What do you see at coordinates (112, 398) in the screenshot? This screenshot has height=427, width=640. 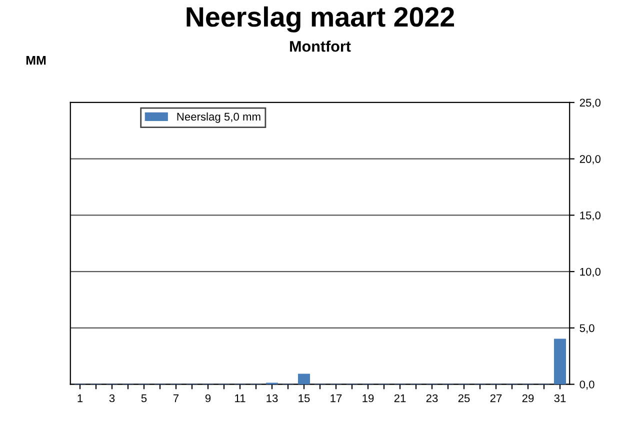 I see `x-tick-label: 3` at bounding box center [112, 398].